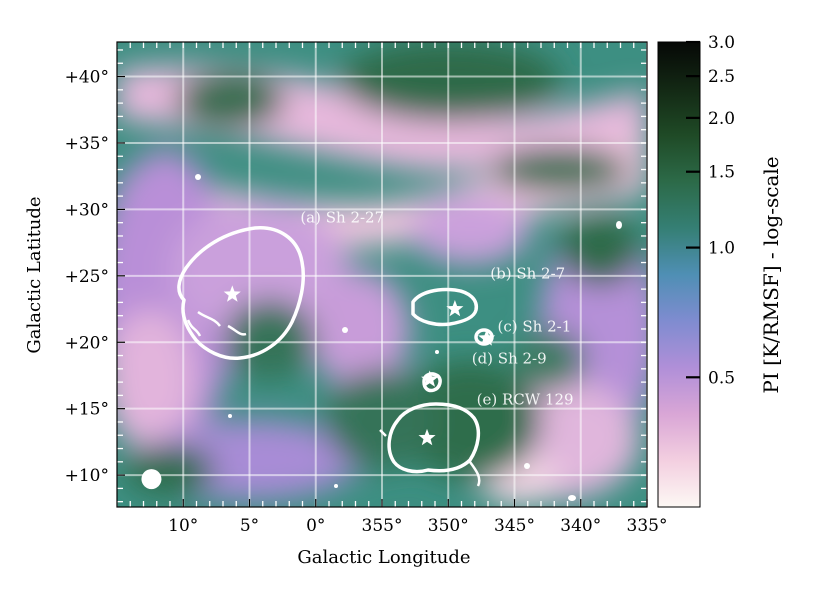  Describe the element at coordinates (721, 77) in the screenshot. I see `colorbar-tick-label-4: 2.5` at that location.